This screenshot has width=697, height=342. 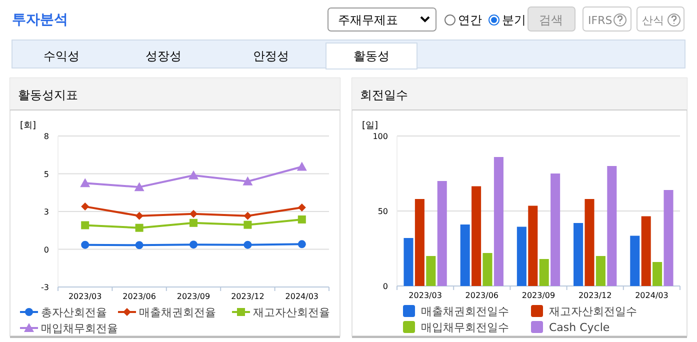 What do you see at coordinates (46, 174) in the screenshot?
I see `y-tick-label: 5` at bounding box center [46, 174].